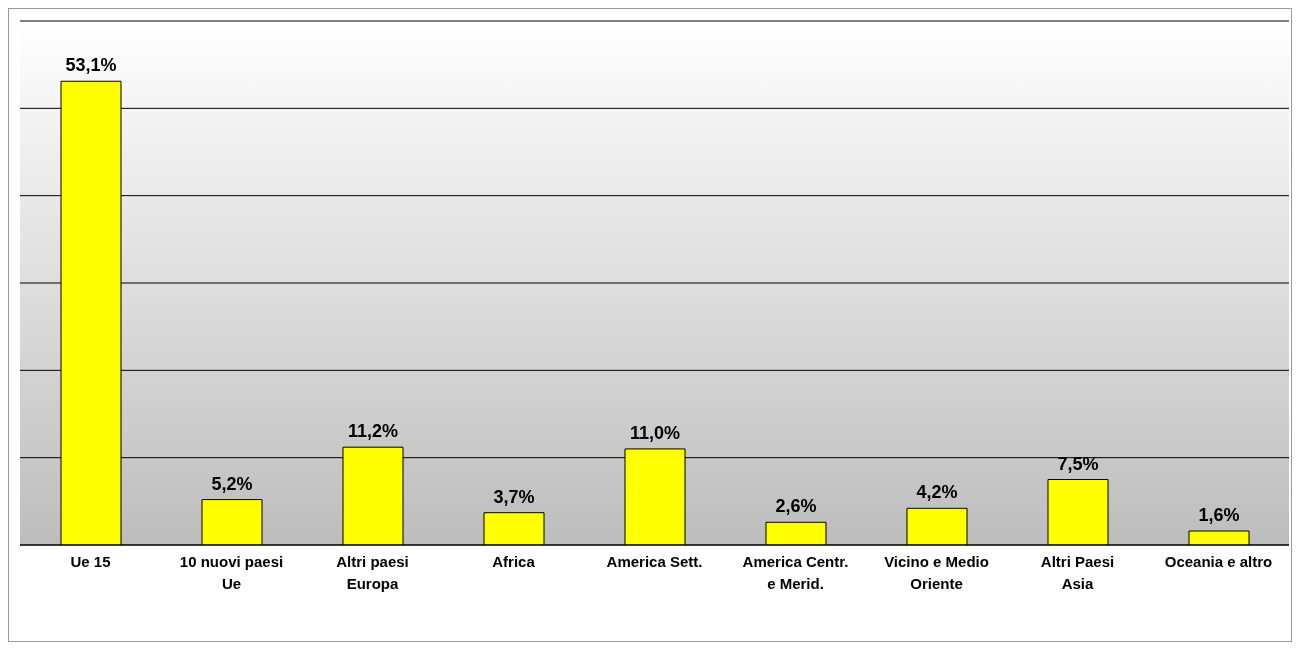  What do you see at coordinates (654, 561) in the screenshot?
I see `x-tick-label: America Sett.` at bounding box center [654, 561].